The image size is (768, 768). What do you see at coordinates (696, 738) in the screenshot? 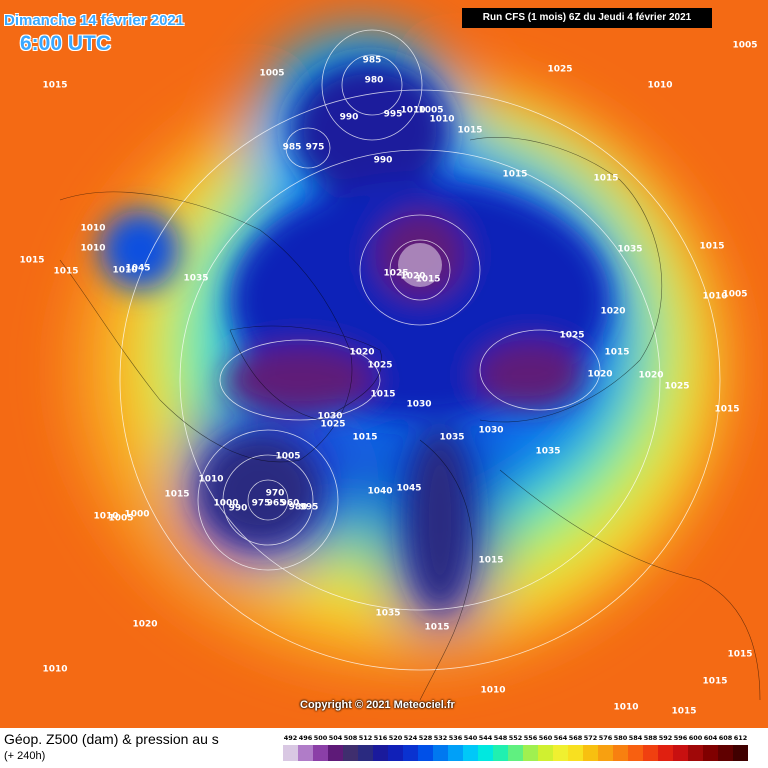
I see `legend-label: 600` at bounding box center [696, 738].